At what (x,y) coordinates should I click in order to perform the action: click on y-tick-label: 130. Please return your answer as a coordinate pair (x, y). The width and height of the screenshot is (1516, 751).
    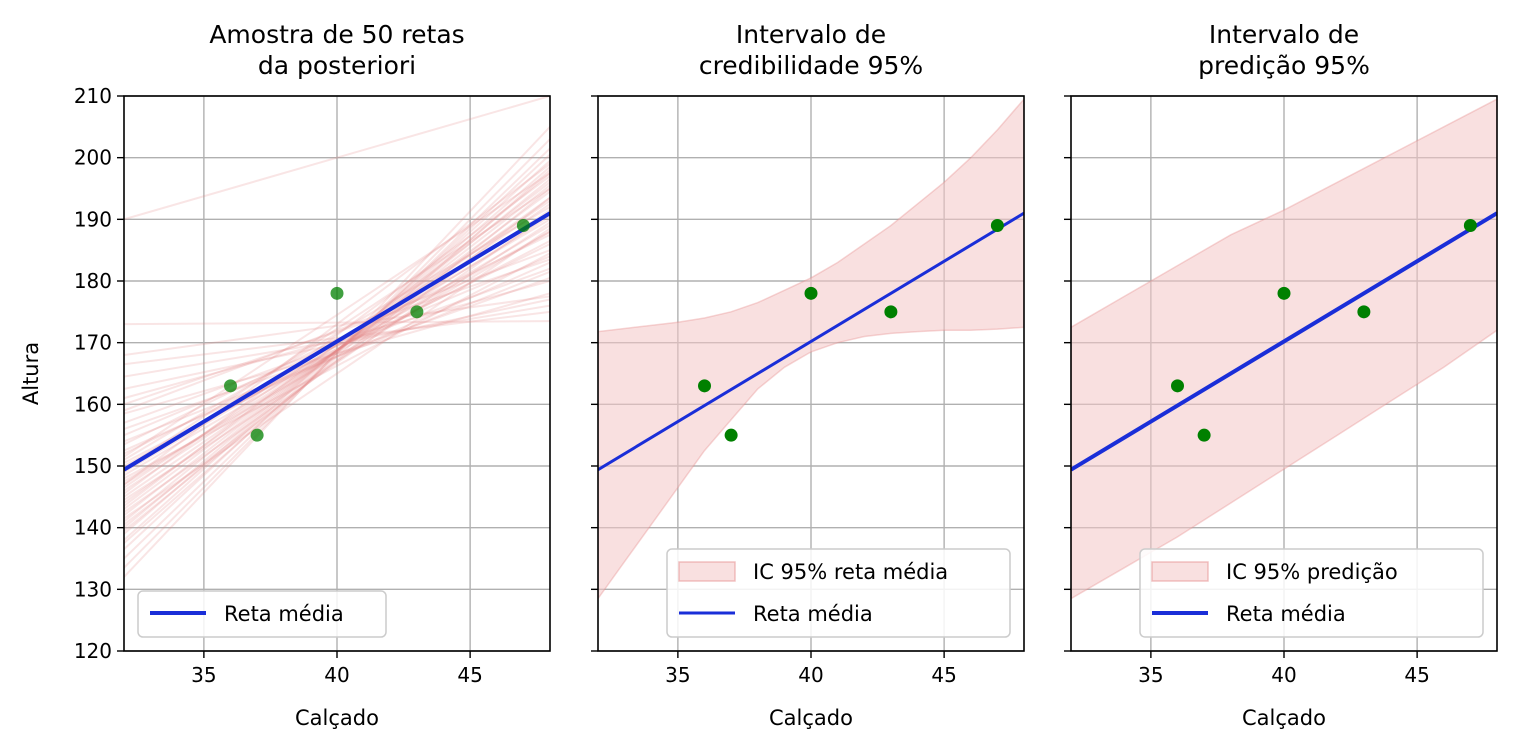
    Looking at the image, I should click on (93, 589).